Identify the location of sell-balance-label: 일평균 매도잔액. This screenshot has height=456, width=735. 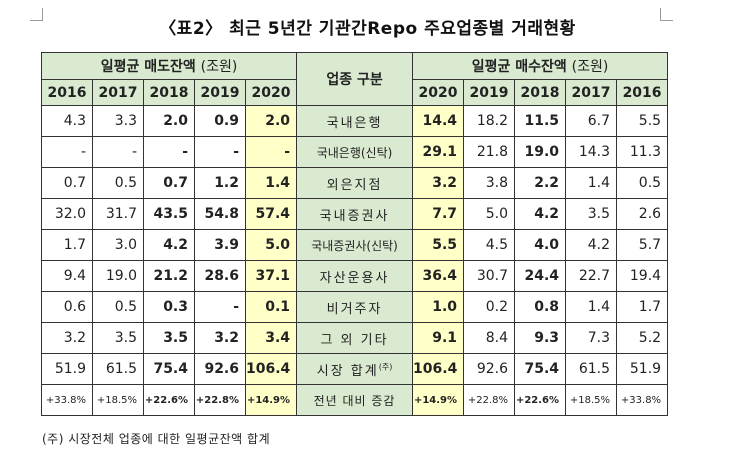
(148, 67).